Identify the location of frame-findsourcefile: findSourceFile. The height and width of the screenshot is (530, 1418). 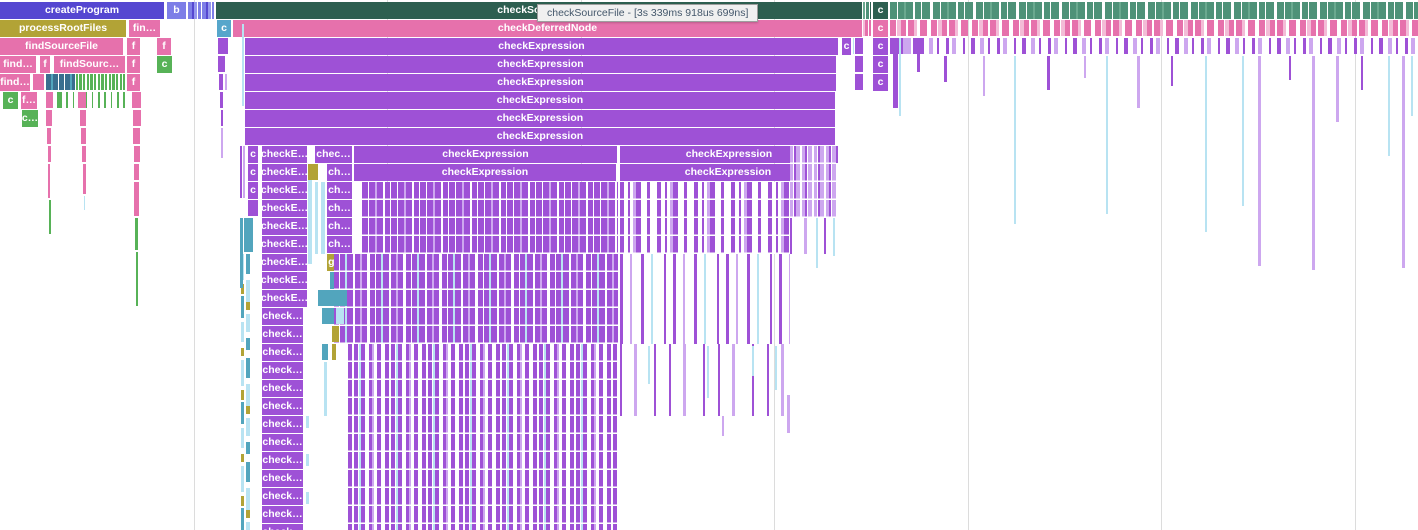
(61, 46).